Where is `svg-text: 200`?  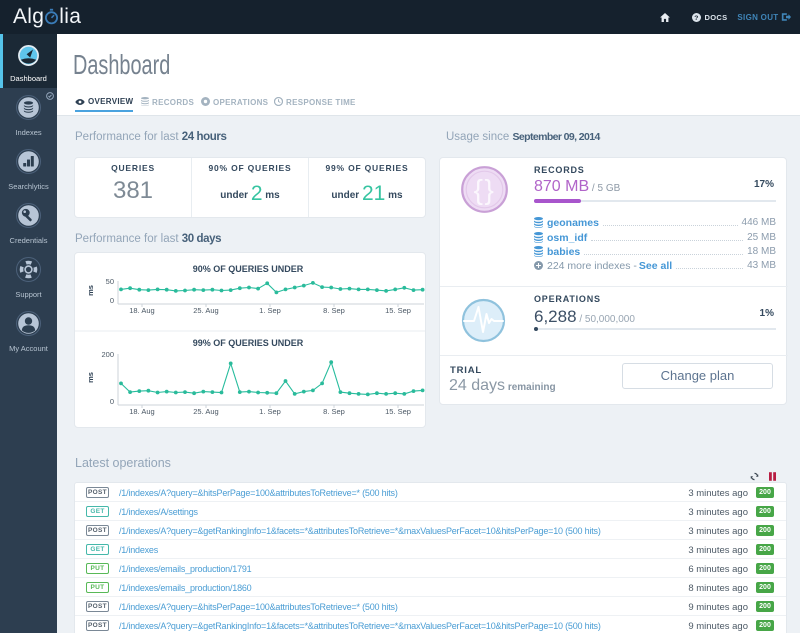
svg-text: 200 is located at coordinates (107, 354).